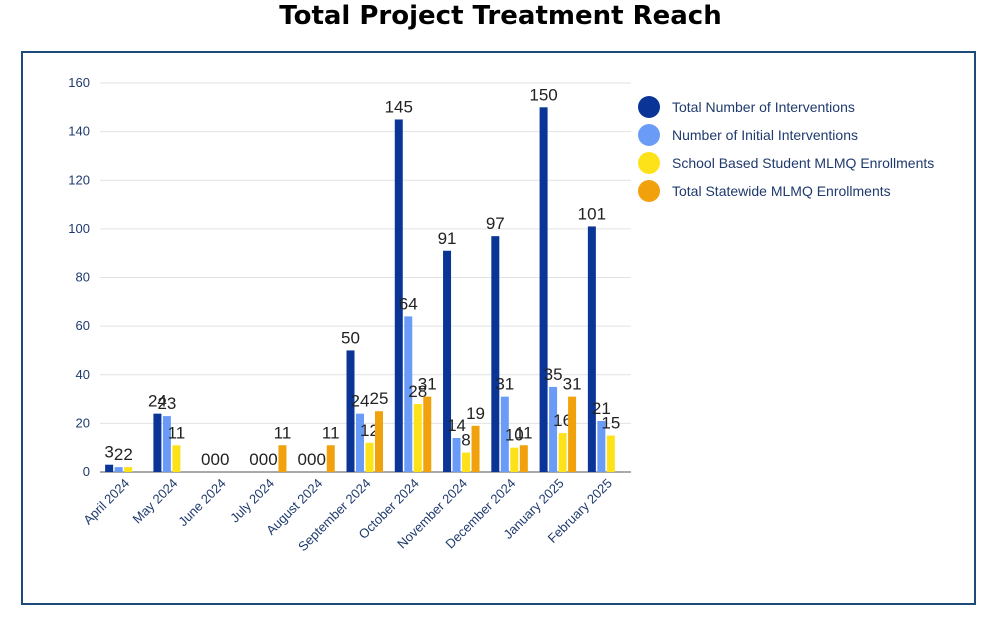  Describe the element at coordinates (379, 398) in the screenshot. I see `data-label: 25` at that location.